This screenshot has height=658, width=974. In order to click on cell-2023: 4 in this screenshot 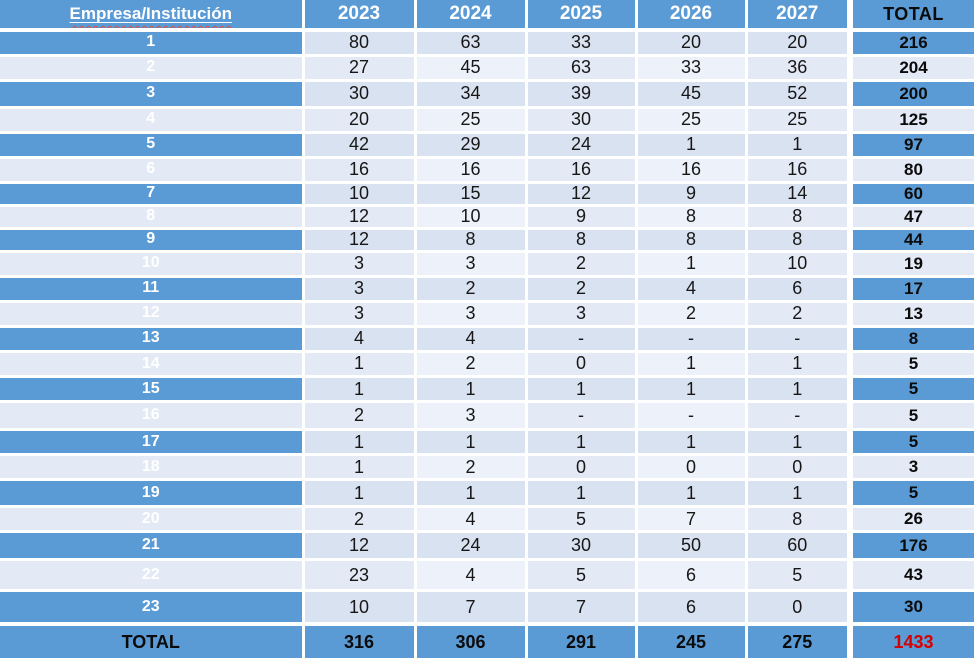, I will do `click(360, 339)`.